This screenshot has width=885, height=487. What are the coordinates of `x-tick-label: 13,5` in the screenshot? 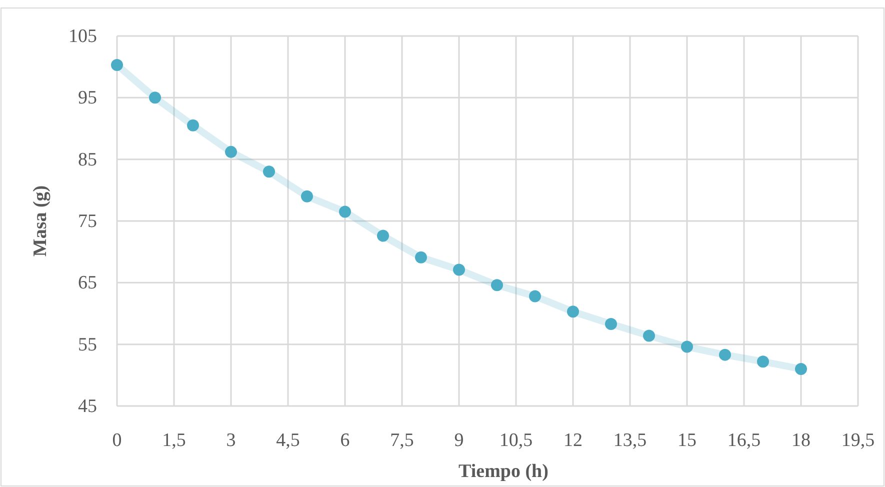 It's located at (630, 440).